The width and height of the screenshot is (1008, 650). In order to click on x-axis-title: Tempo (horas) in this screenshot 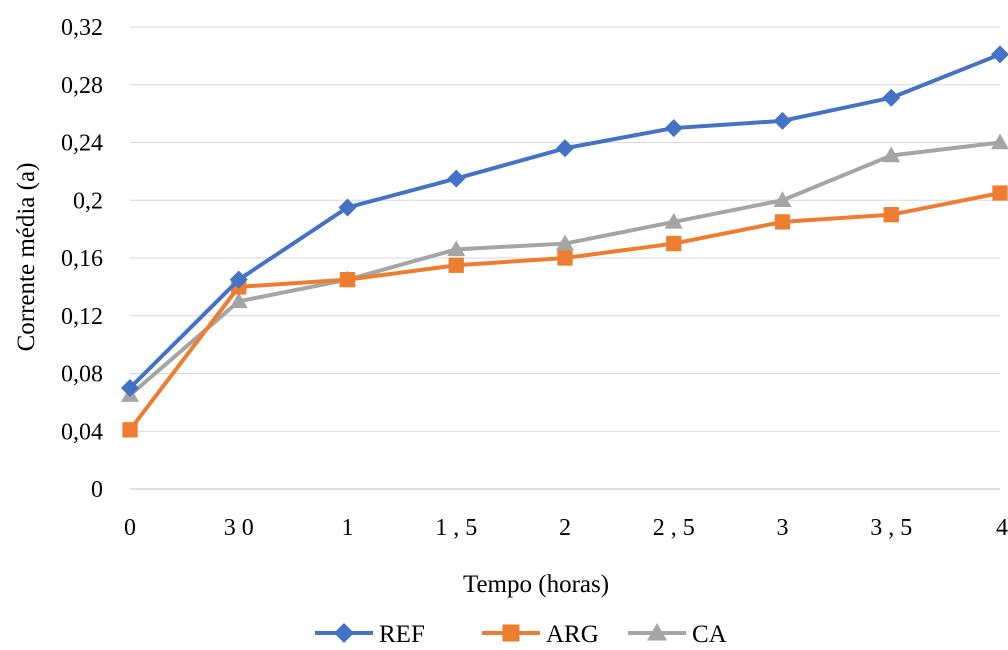, I will do `click(536, 584)`.